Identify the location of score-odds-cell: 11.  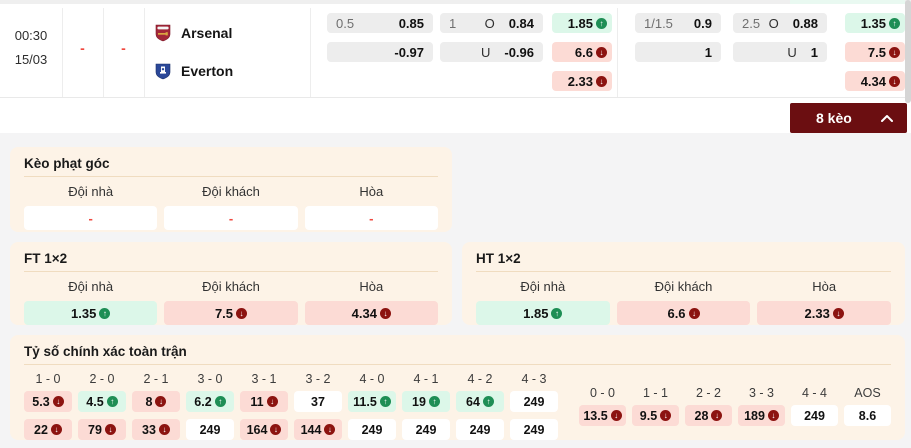
(264, 401).